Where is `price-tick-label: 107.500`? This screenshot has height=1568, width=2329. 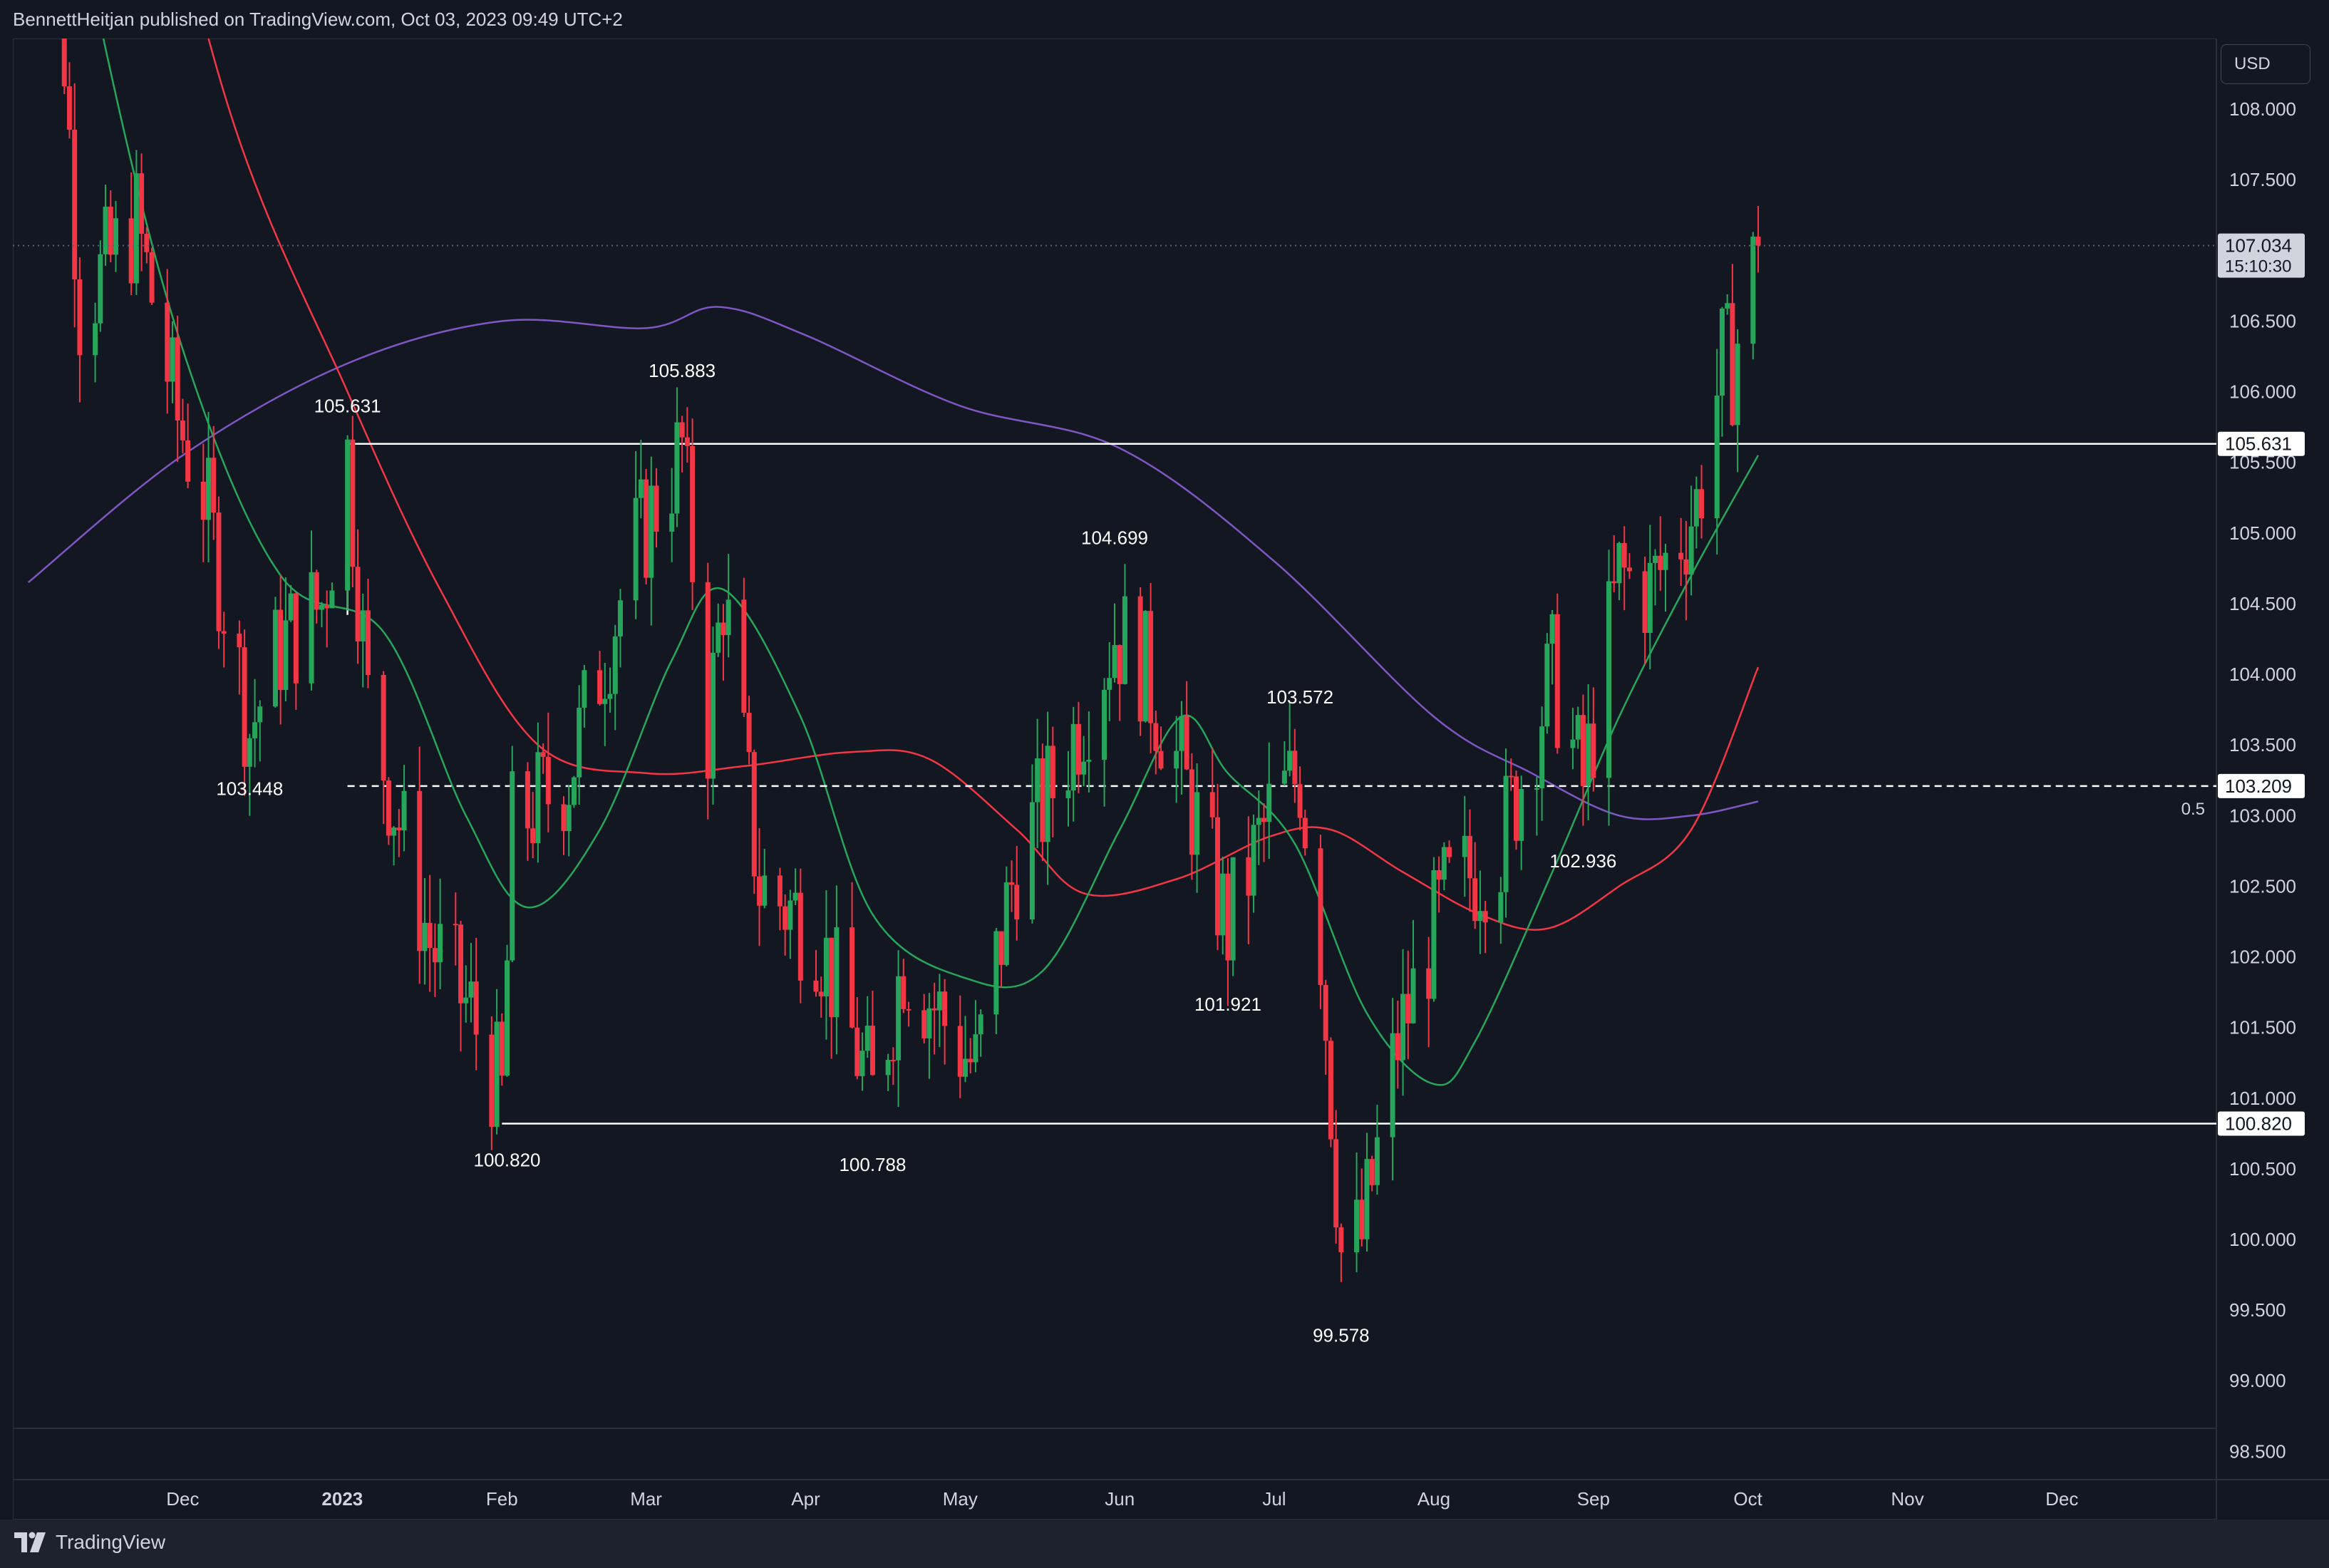 price-tick-label: 107.500 is located at coordinates (2262, 179).